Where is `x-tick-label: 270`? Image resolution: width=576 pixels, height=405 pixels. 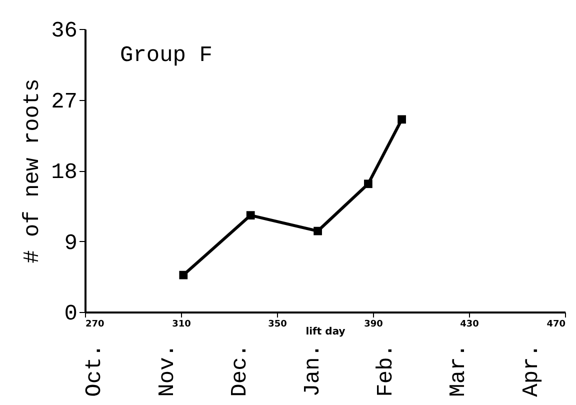 x-tick-label: 270 is located at coordinates (95, 325).